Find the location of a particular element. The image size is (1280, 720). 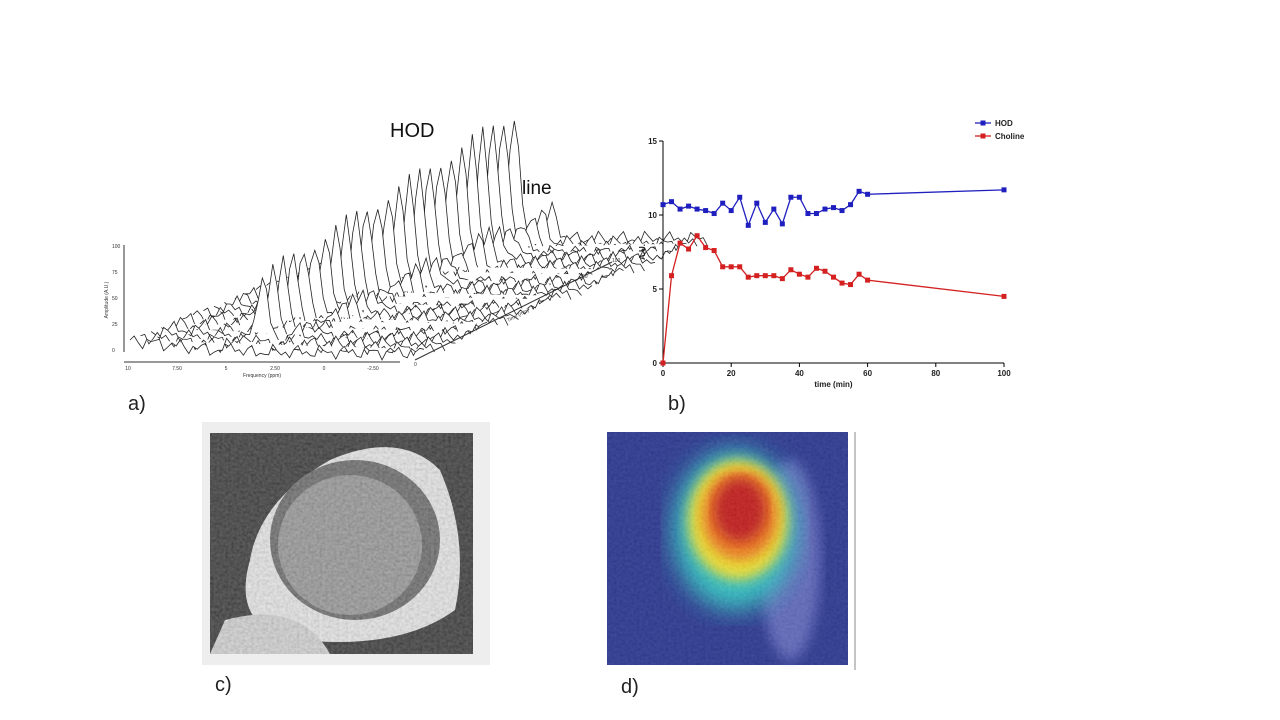

panel-label: a) is located at coordinates (137, 404).